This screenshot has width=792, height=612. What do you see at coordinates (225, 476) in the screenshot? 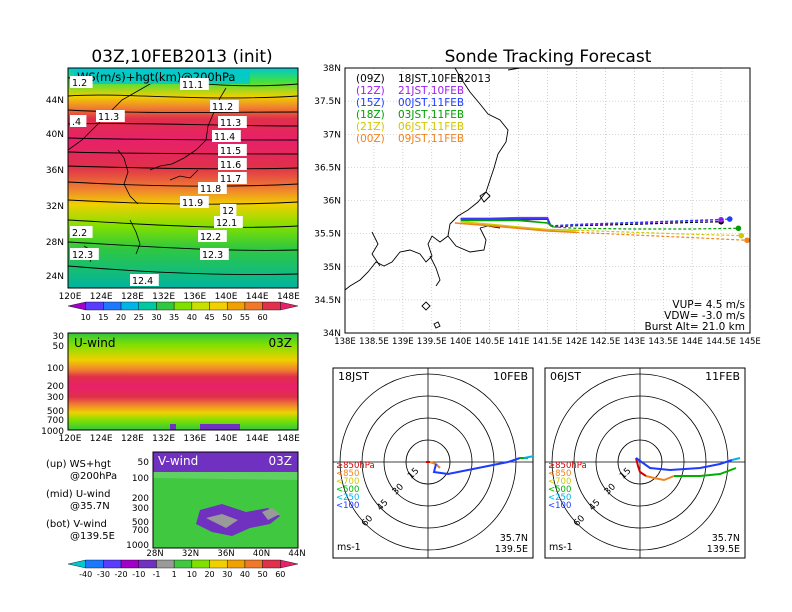
I see `vwind-band` at bounding box center [225, 476].